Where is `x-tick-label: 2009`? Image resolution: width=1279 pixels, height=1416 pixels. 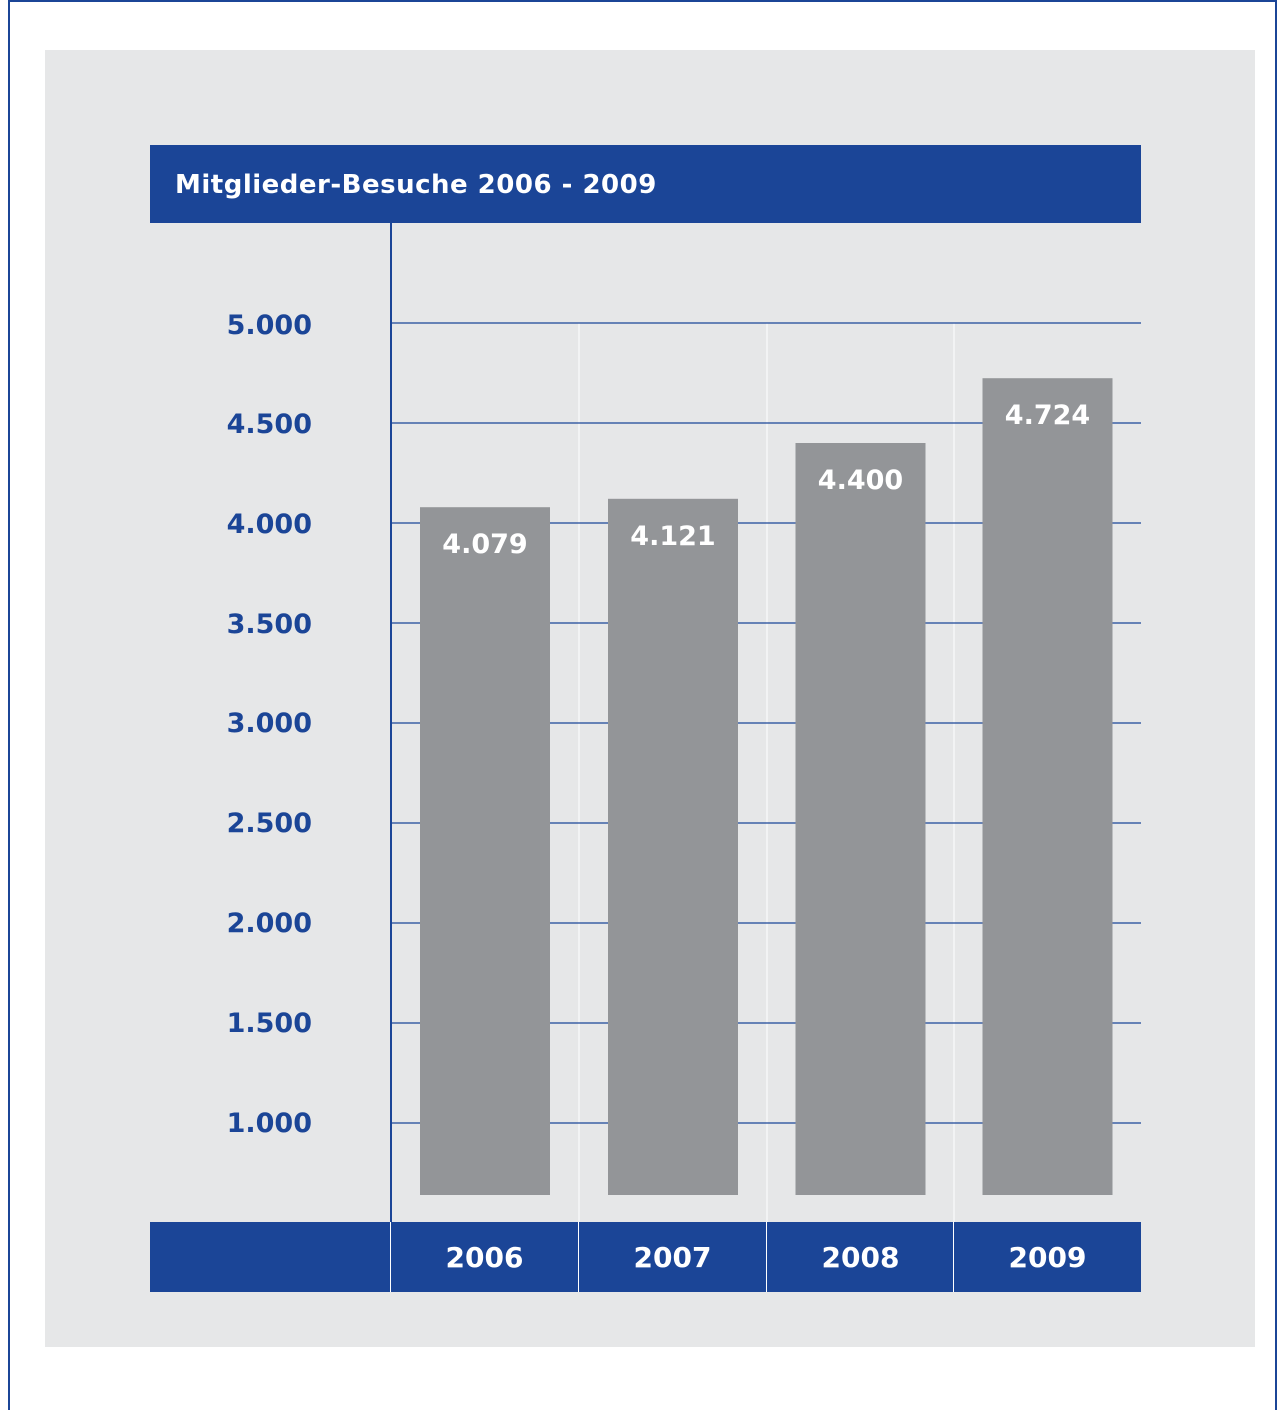 x-tick-label: 2009 is located at coordinates (1047, 1257).